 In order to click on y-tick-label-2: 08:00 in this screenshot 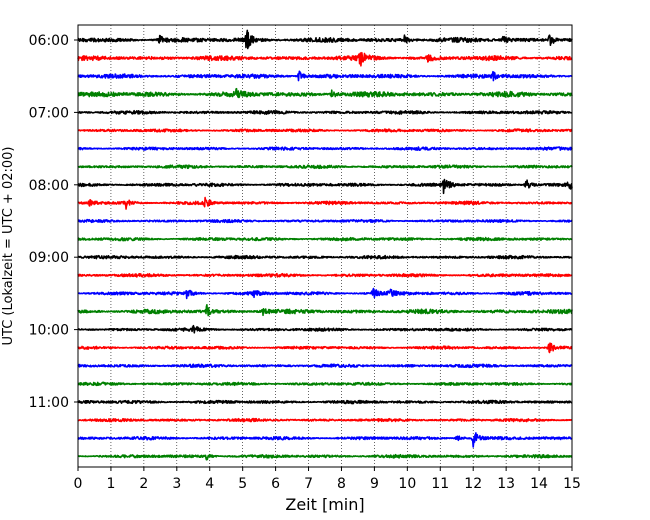, I will do `click(49, 186)`.